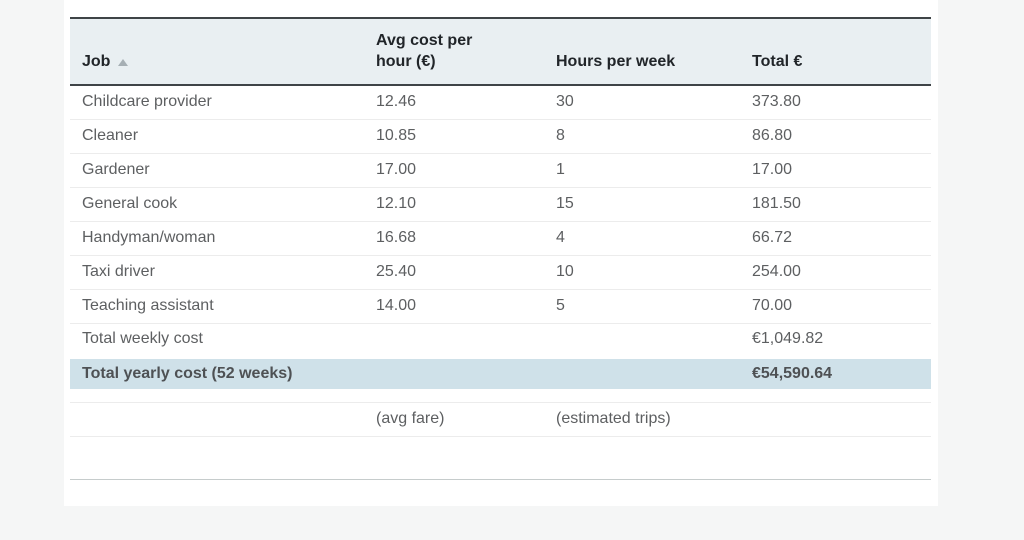 The width and height of the screenshot is (1024, 540). Describe the element at coordinates (642, 204) in the screenshot. I see `cell-hours: 15` at that location.